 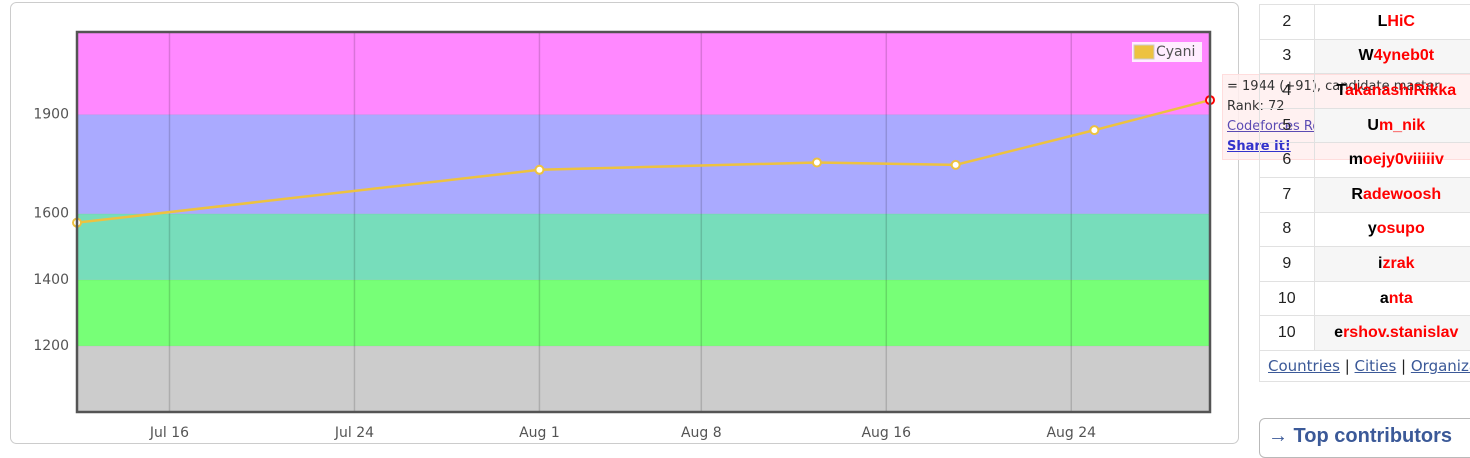 What do you see at coordinates (1396, 126) in the screenshot?
I see `handle: Um_nik` at bounding box center [1396, 126].